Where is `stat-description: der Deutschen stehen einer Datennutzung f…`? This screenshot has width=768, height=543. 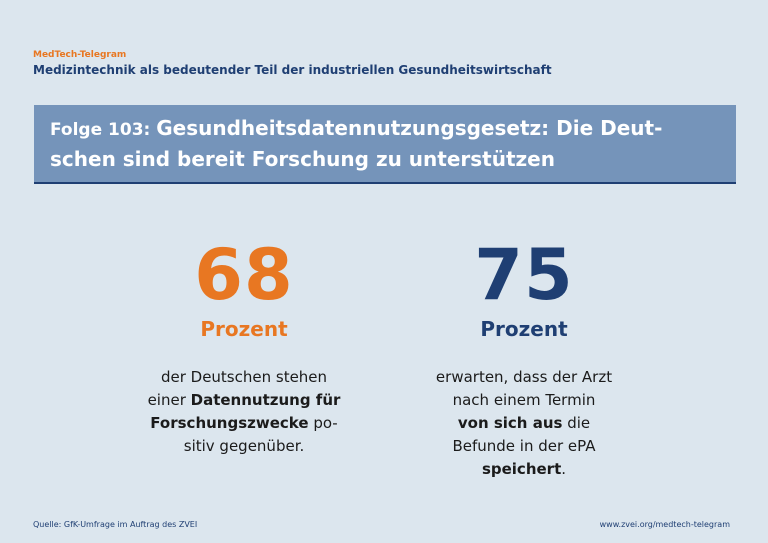 stat-description: der Deutschen stehen einer Datennutzung f… is located at coordinates (244, 412).